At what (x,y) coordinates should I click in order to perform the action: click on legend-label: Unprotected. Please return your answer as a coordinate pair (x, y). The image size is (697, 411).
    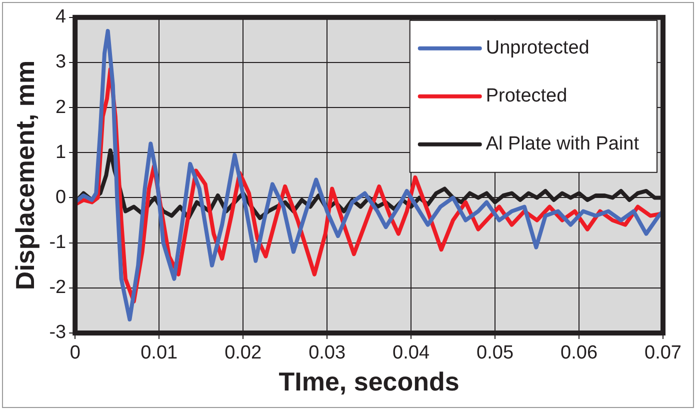
    Looking at the image, I should click on (538, 48).